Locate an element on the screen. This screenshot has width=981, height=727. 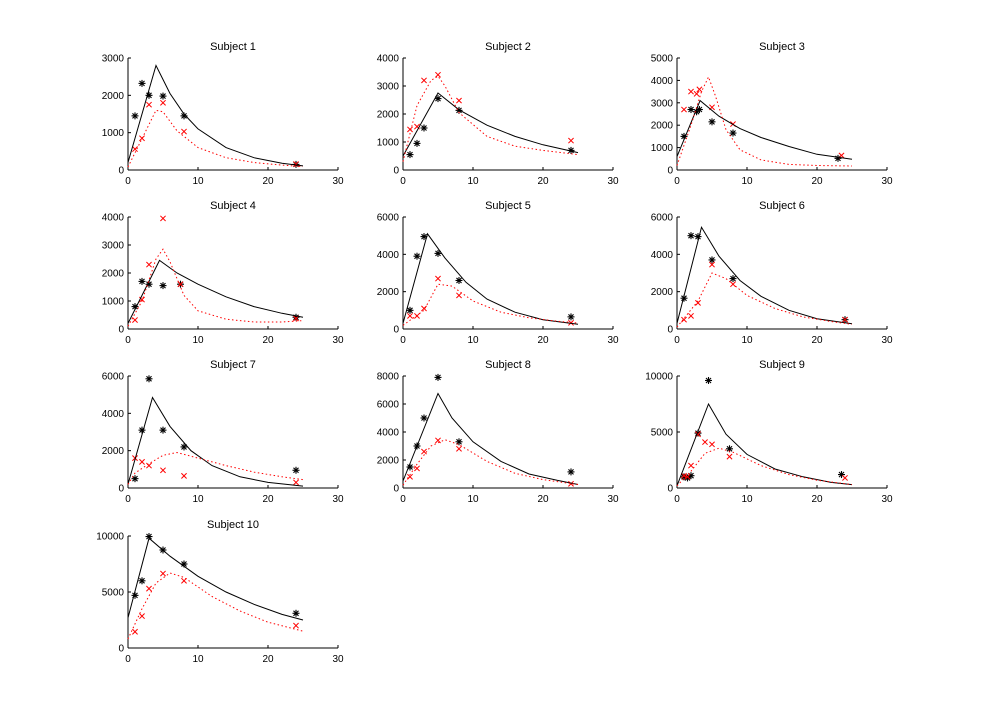
subplot-title: Subject 8 is located at coordinates (508, 365).